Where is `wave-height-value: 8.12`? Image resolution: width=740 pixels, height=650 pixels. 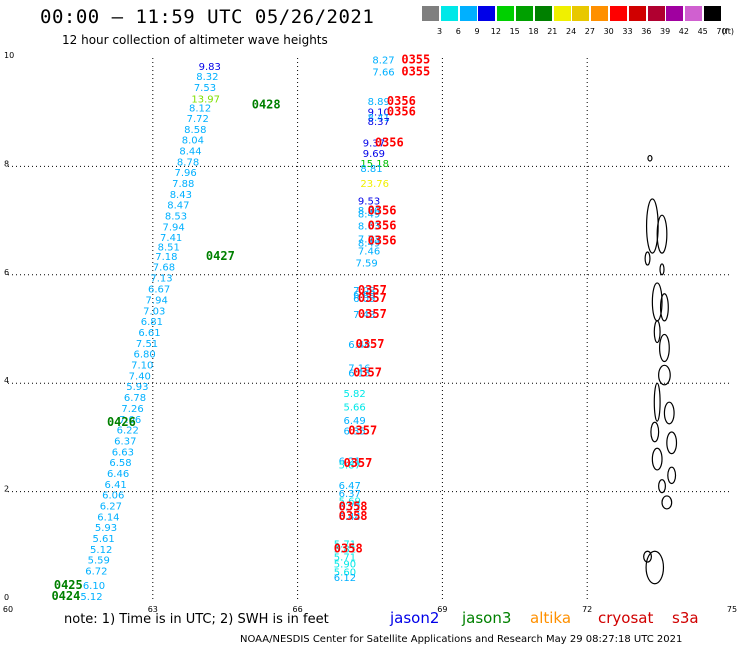
wave-height-value: 8.12 is located at coordinates (200, 109).